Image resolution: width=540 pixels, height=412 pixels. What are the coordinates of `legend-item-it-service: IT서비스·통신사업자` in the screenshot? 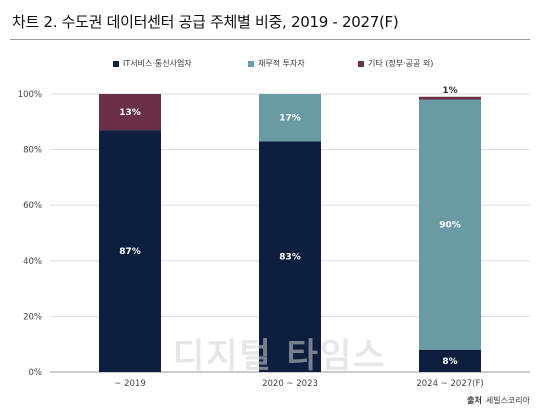 It's located at (152, 63).